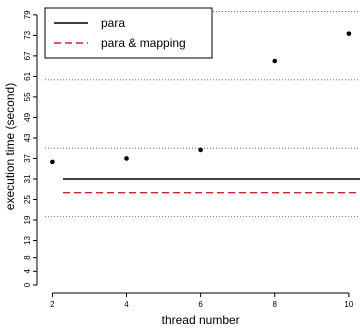  I want to click on legend: para para & mapping, so click(128, 33).